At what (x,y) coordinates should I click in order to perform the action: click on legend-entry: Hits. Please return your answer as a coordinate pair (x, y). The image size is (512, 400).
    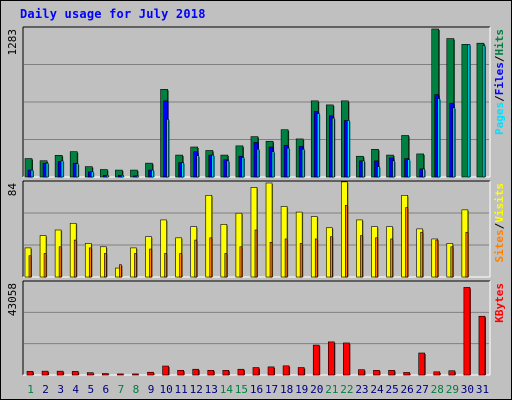
    Looking at the image, I should click on (499, 42).